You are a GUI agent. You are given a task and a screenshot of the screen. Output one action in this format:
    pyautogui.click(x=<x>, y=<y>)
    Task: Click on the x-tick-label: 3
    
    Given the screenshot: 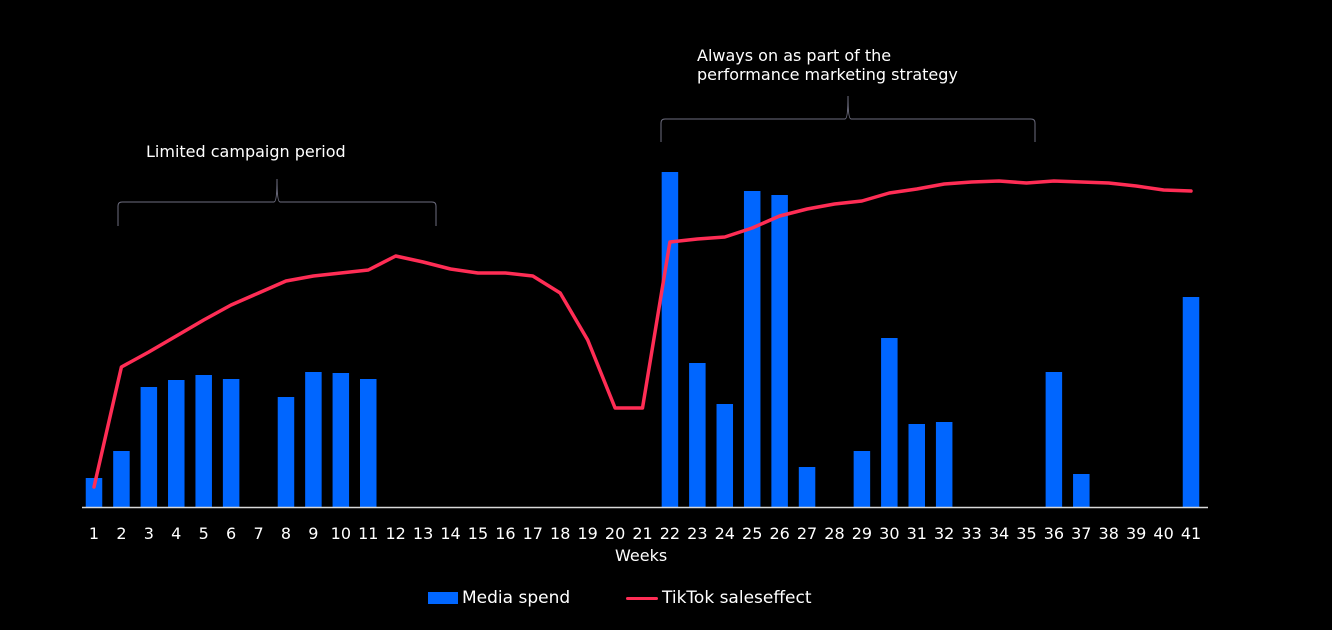 What is the action you would take?
    pyautogui.click(x=149, y=533)
    